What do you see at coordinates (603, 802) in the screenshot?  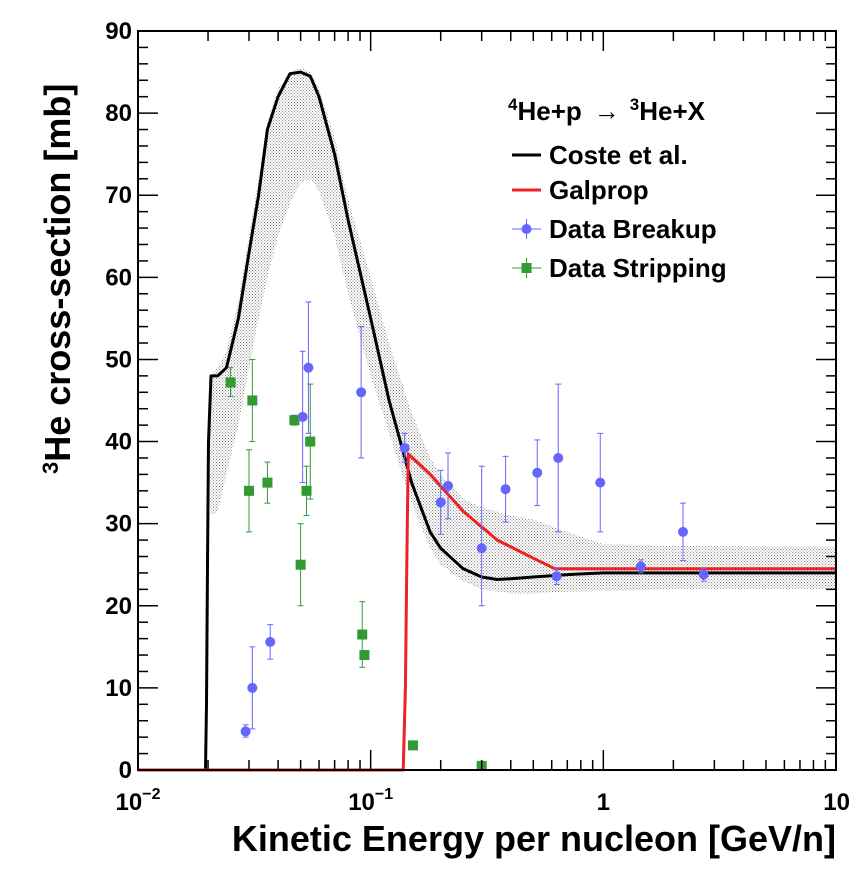 I see `x-tick-label: 1` at bounding box center [603, 802].